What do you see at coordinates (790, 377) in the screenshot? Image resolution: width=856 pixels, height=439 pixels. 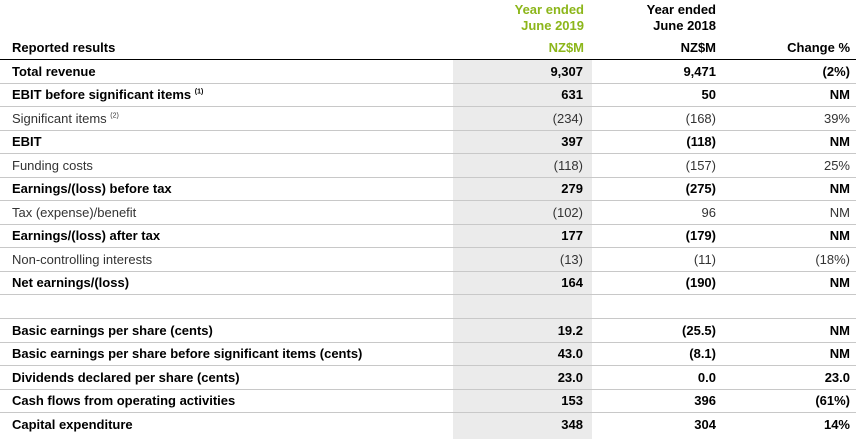 I see `value-change: 23.0` at bounding box center [790, 377].